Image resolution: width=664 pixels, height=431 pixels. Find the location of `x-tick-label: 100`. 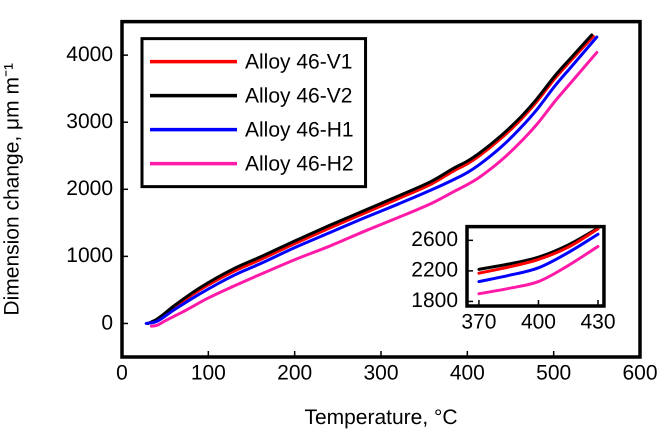

x-tick-label: 100 is located at coordinates (208, 372).